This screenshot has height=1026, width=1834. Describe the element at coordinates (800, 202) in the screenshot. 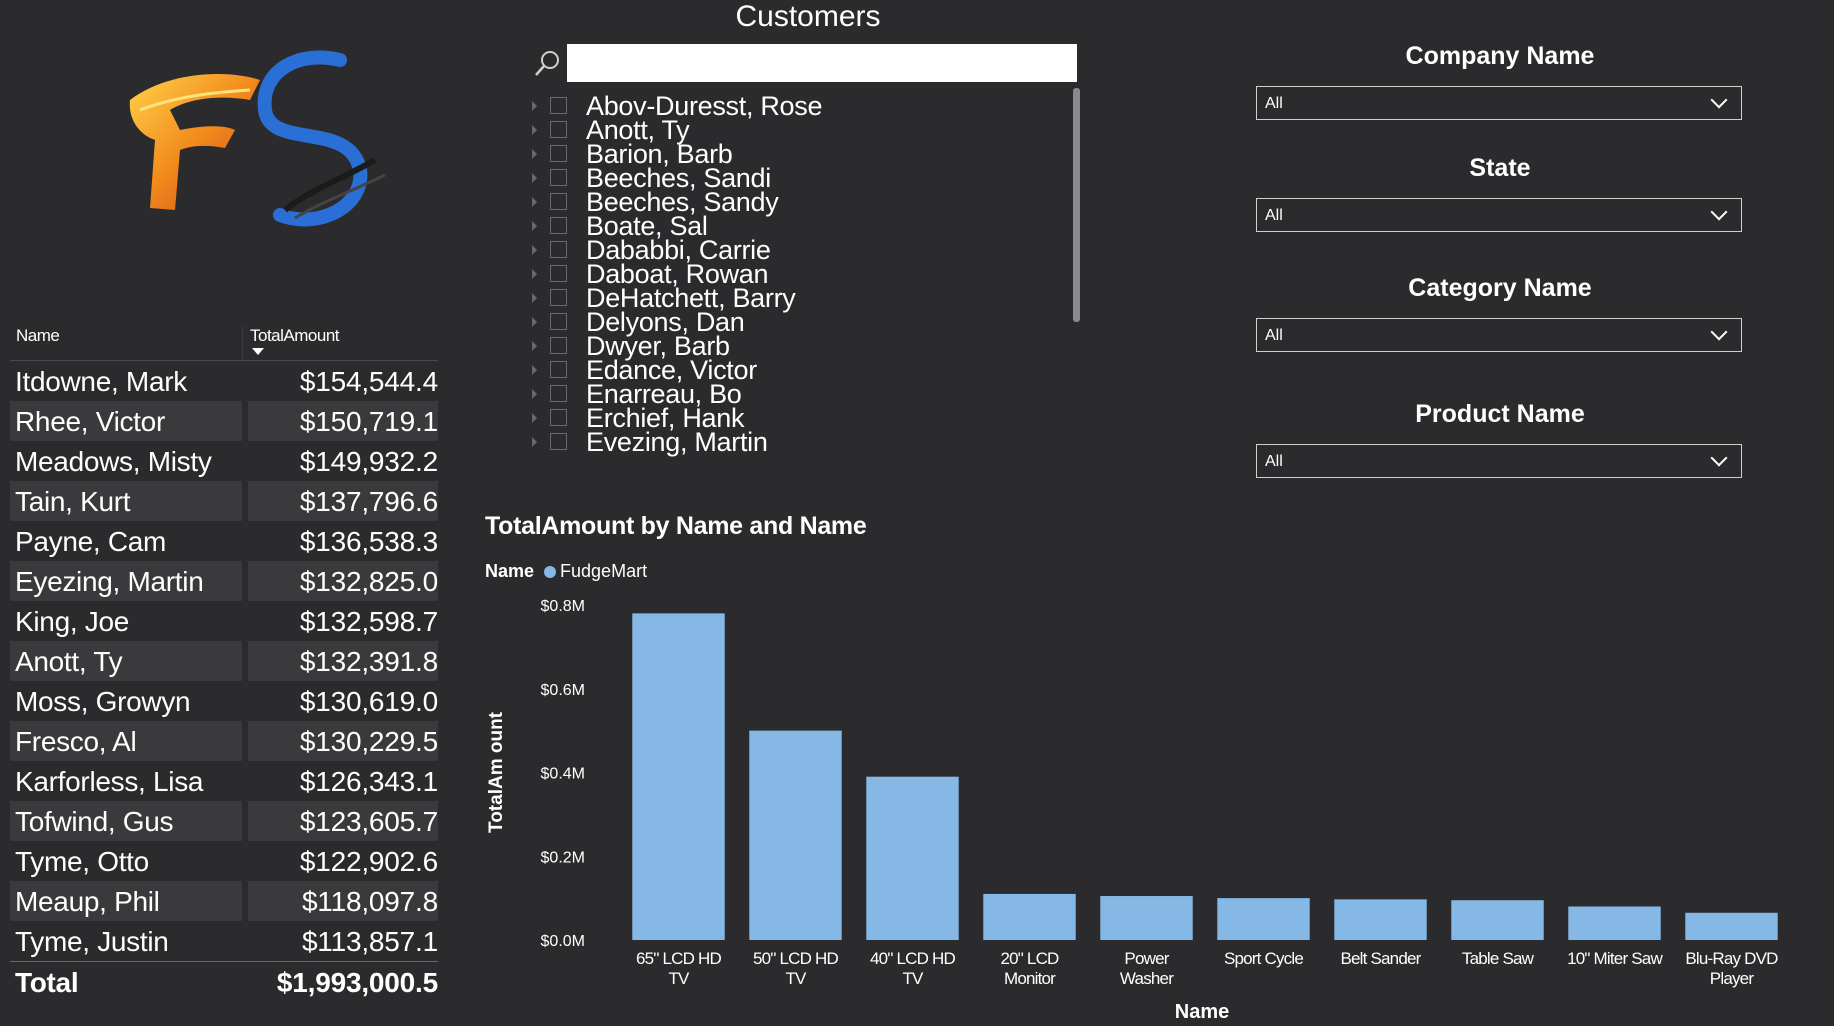

I see `customer-list-item: Beeches, Sandy` at that location.